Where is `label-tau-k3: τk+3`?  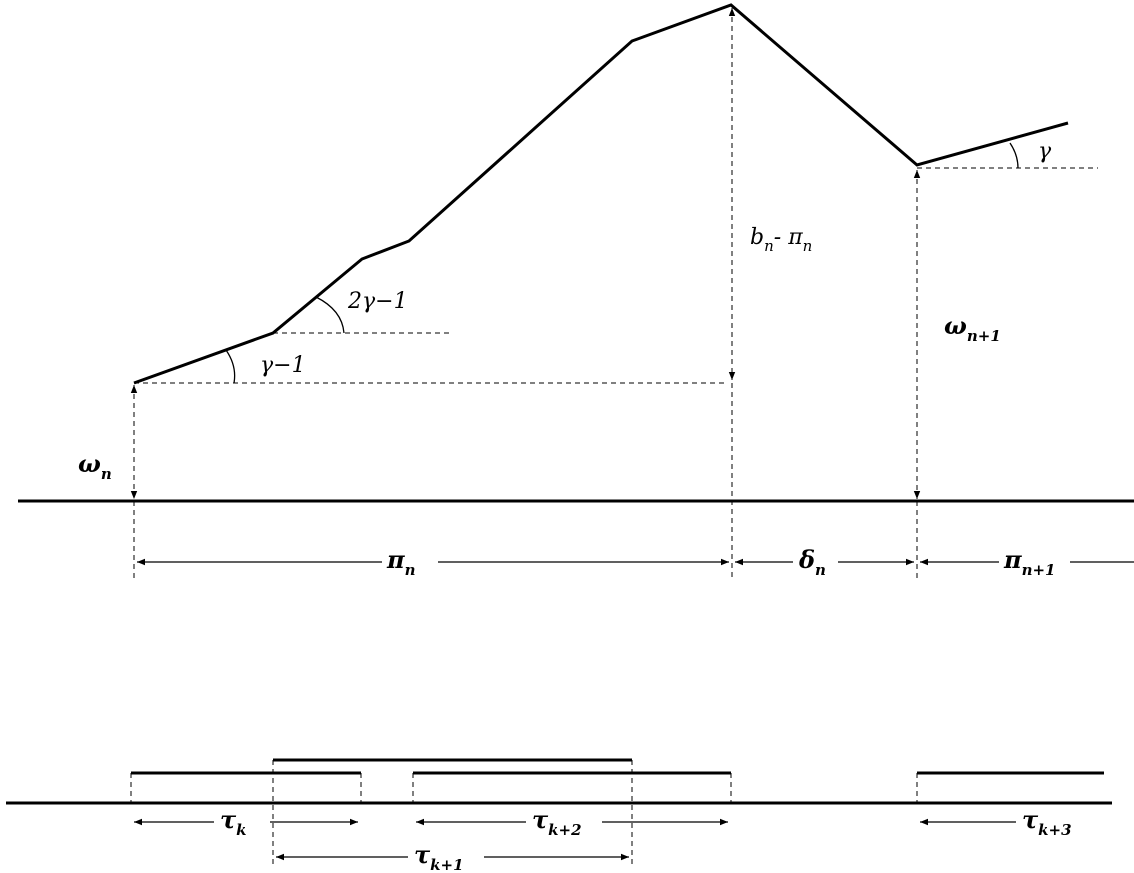 label-tau-k3: τk+3 is located at coordinates (1047, 822).